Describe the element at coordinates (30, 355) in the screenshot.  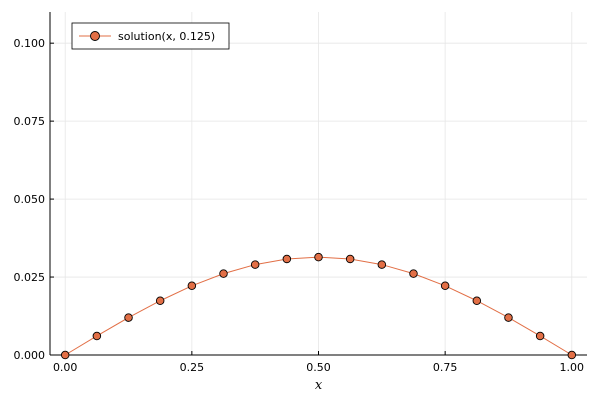
I see `y-tick-label: 0.000` at that location.